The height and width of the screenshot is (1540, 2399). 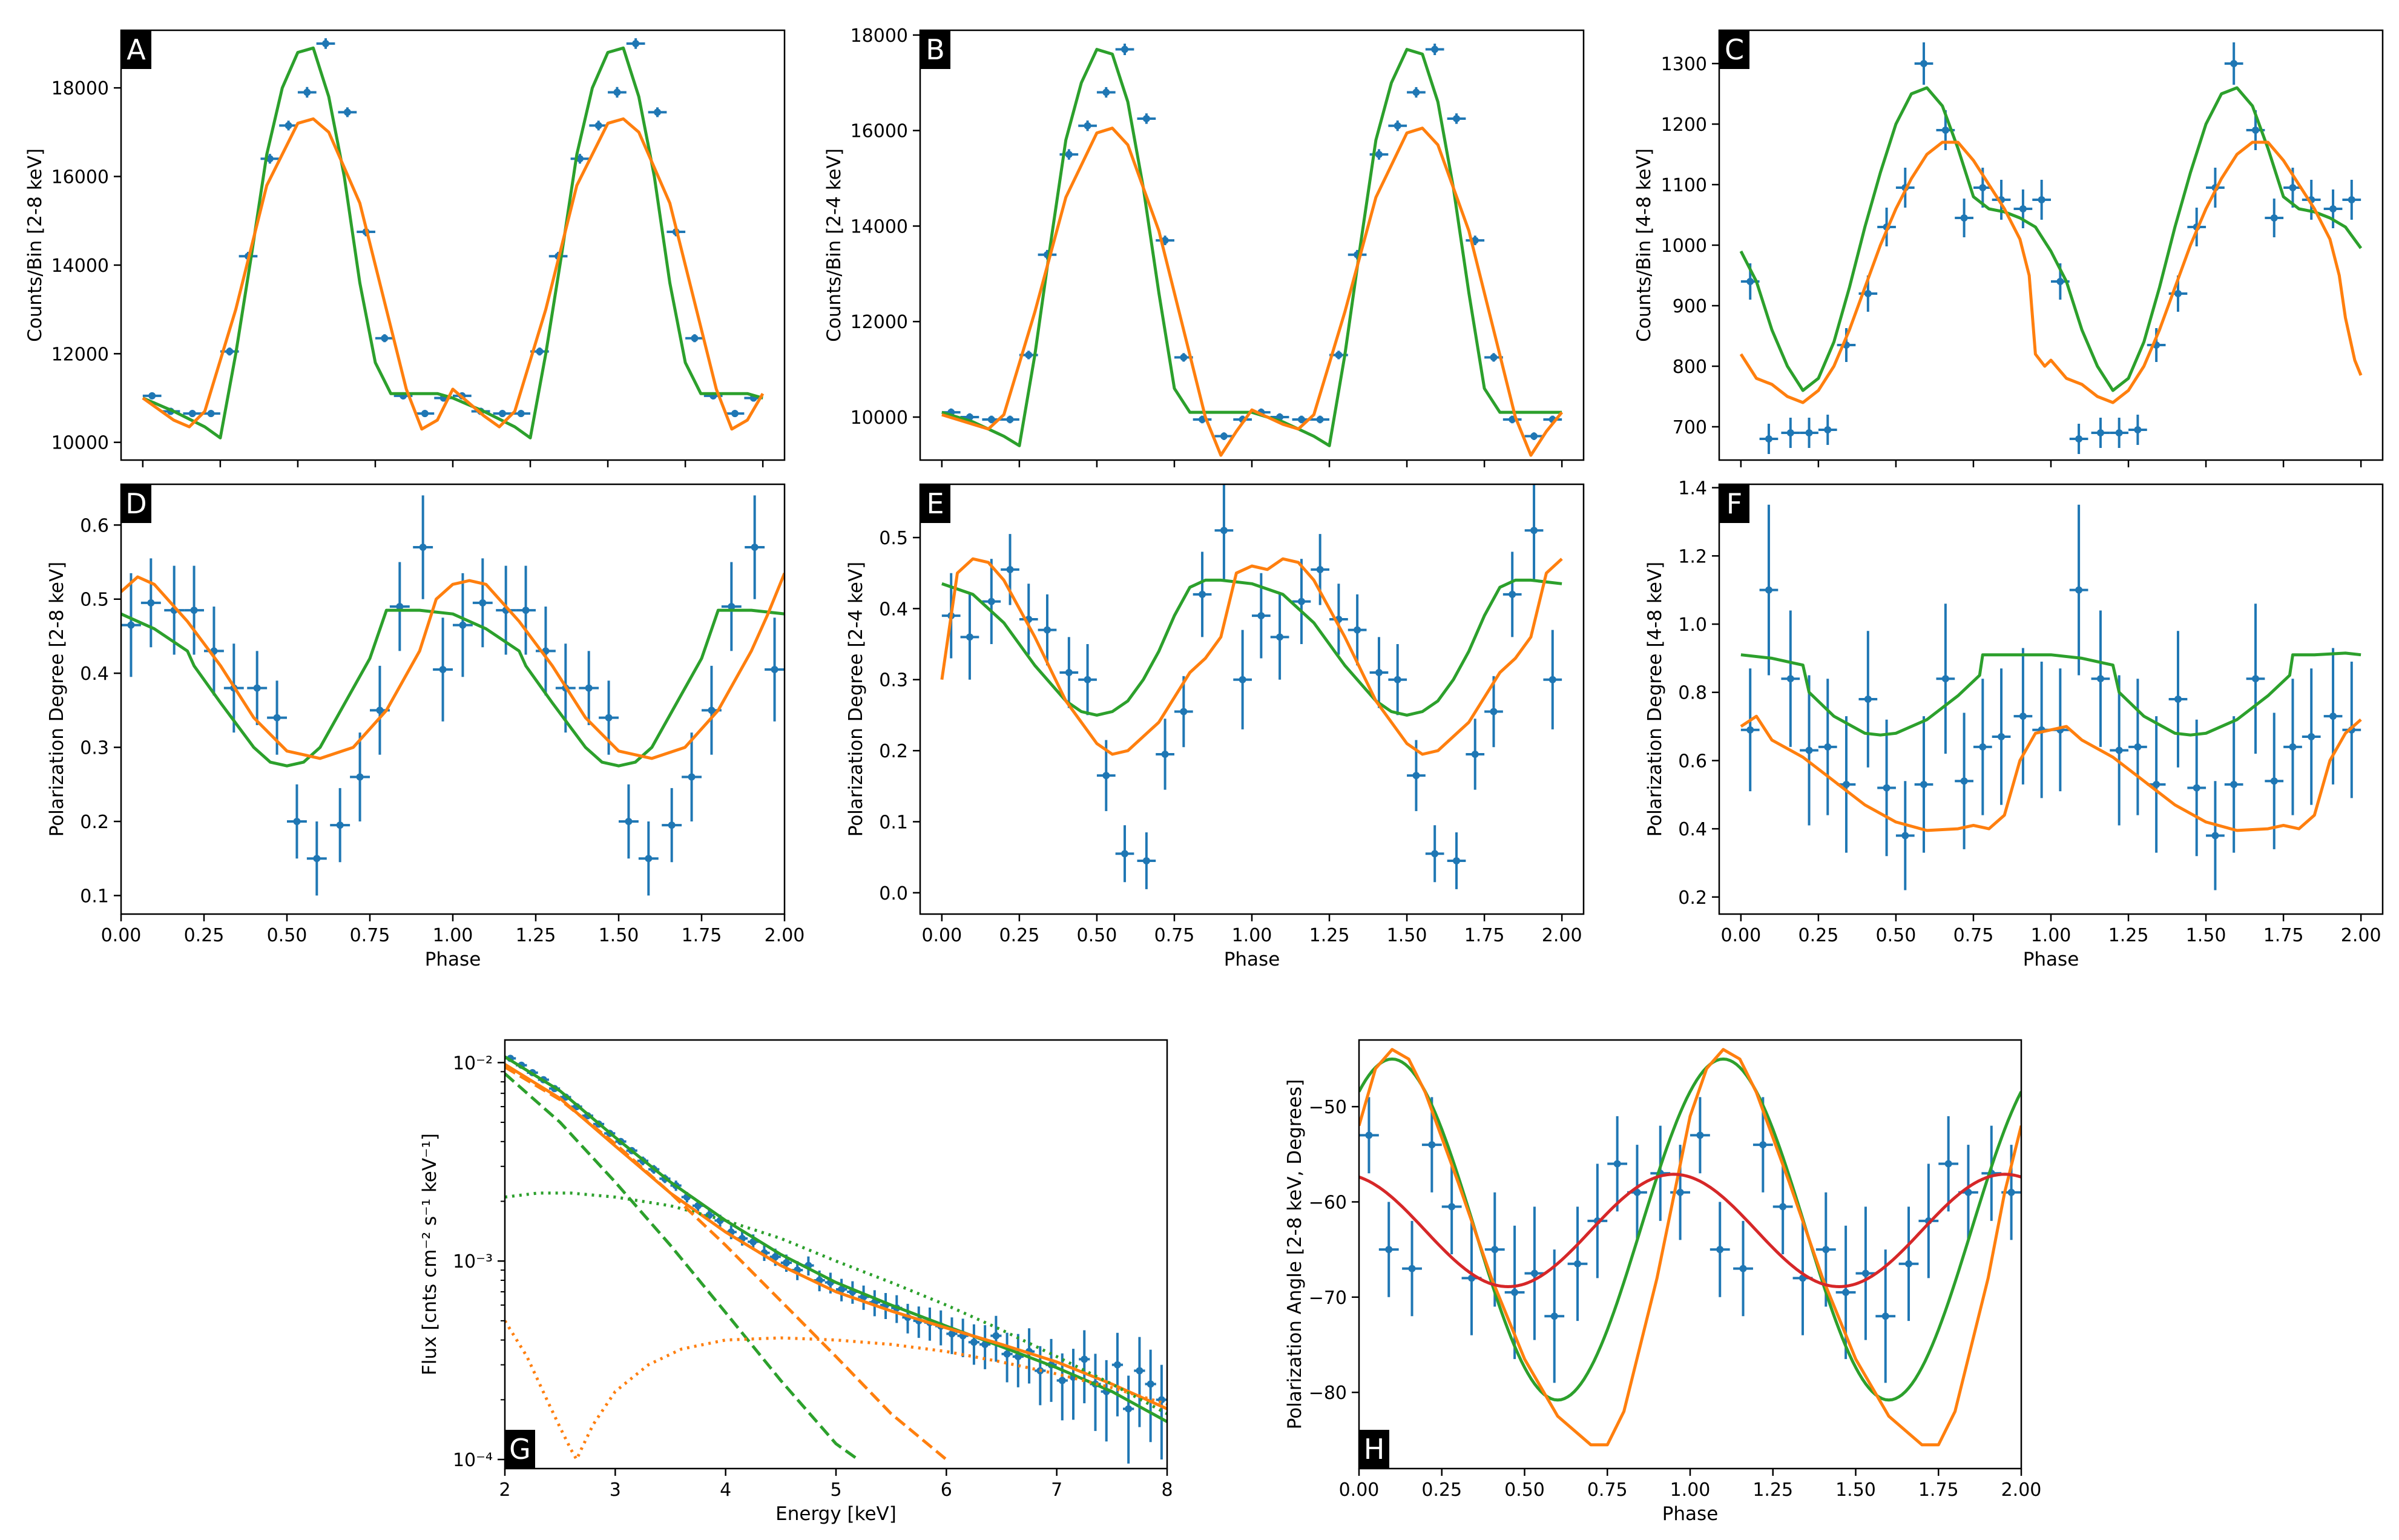 What do you see at coordinates (1690, 428) in the screenshot?
I see `y-tick-label: 700` at bounding box center [1690, 428].